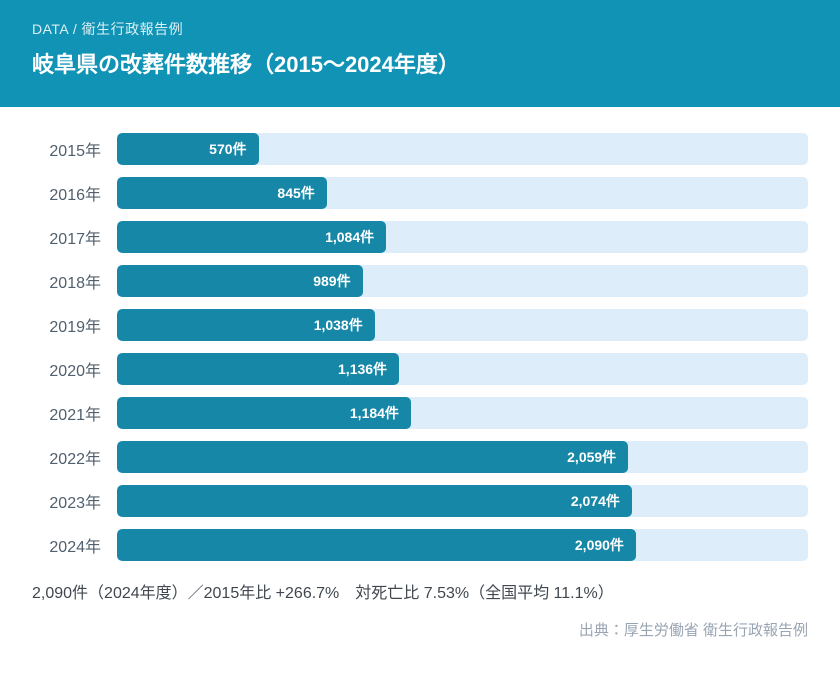 The height and width of the screenshot is (676, 840). I want to click on bar-fill: 1,038件, so click(246, 325).